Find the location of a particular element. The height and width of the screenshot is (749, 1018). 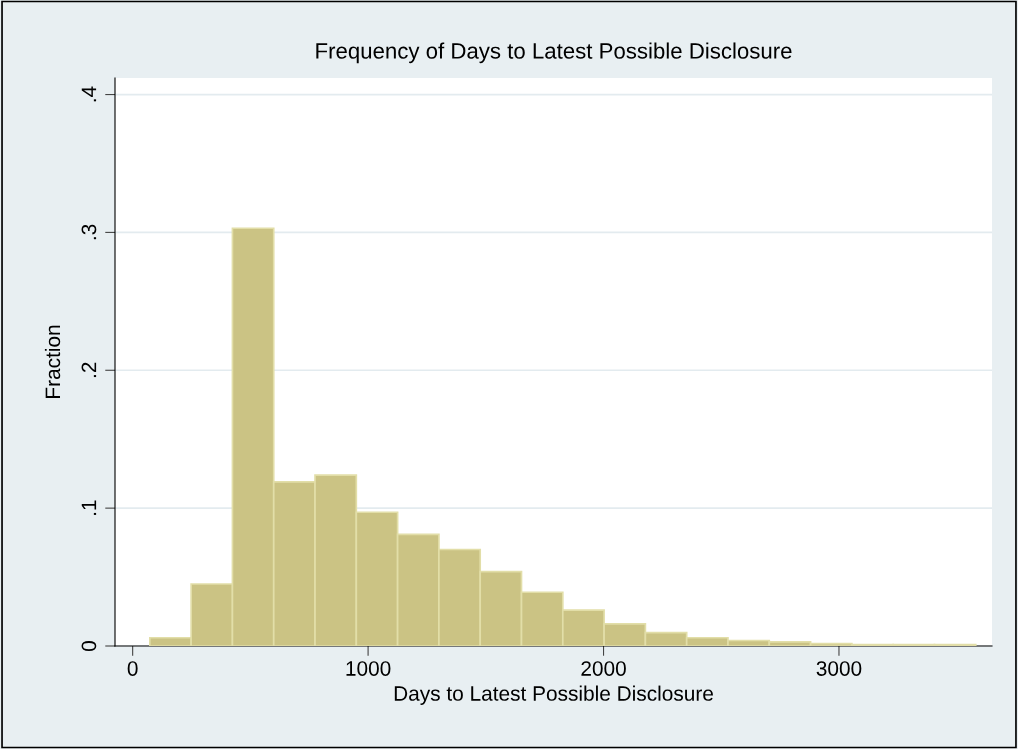

y-tick-label: .3 is located at coordinates (89, 232).